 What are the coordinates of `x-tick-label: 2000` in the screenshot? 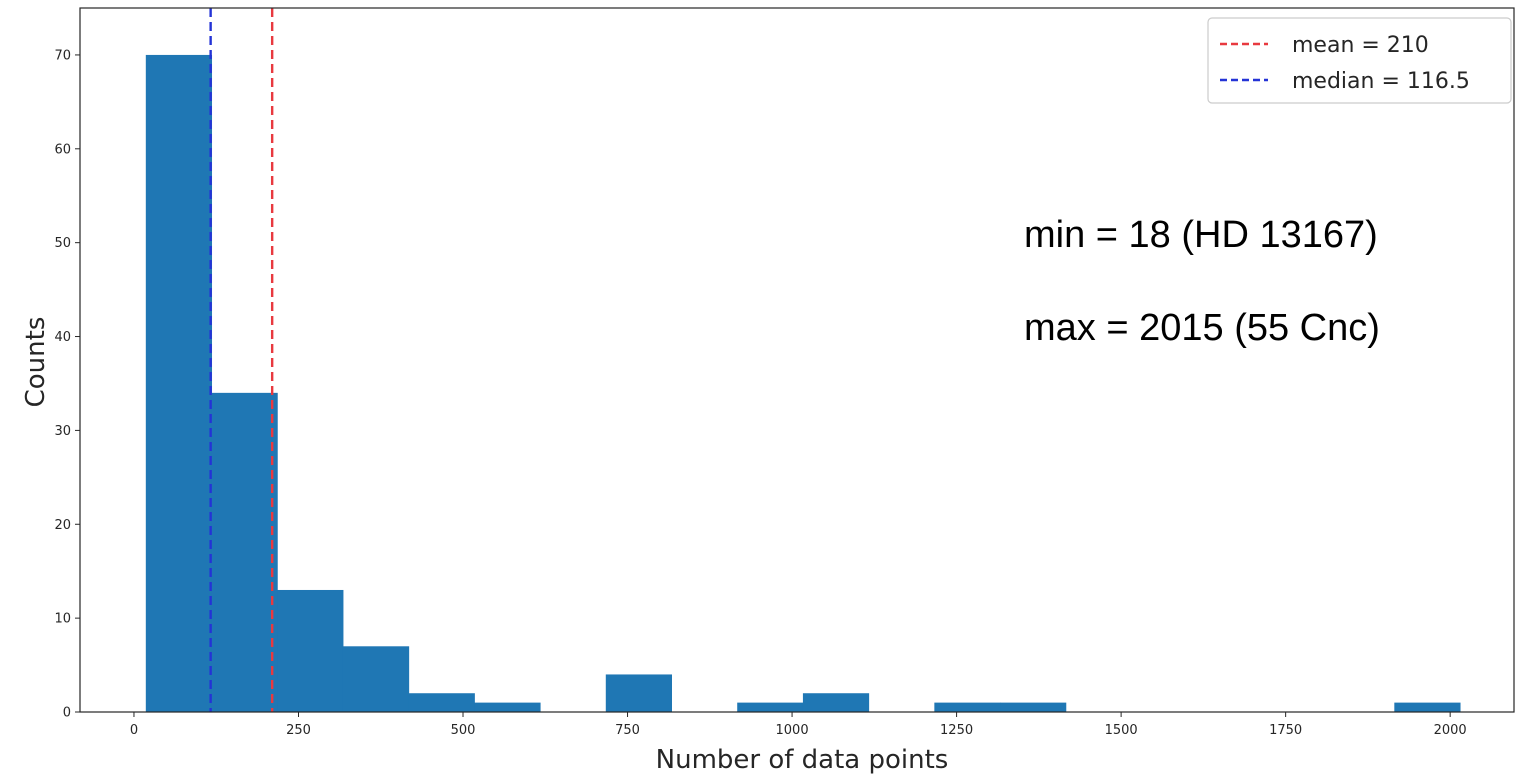 It's located at (1450, 730).